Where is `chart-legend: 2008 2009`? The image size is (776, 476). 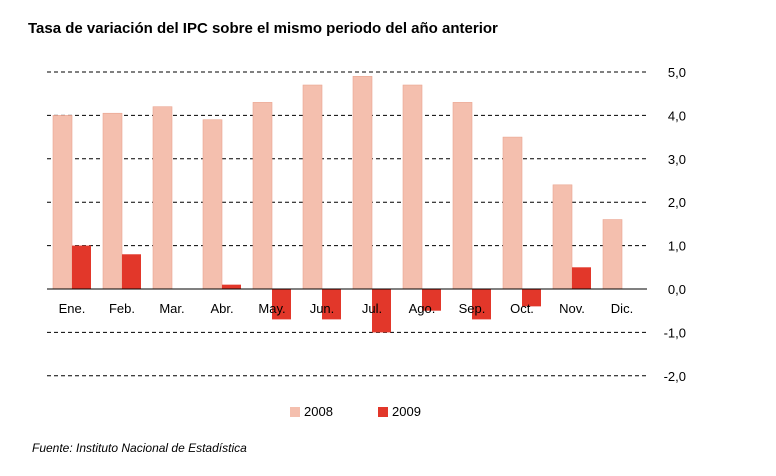 chart-legend: 2008 2009 is located at coordinates (388, 414).